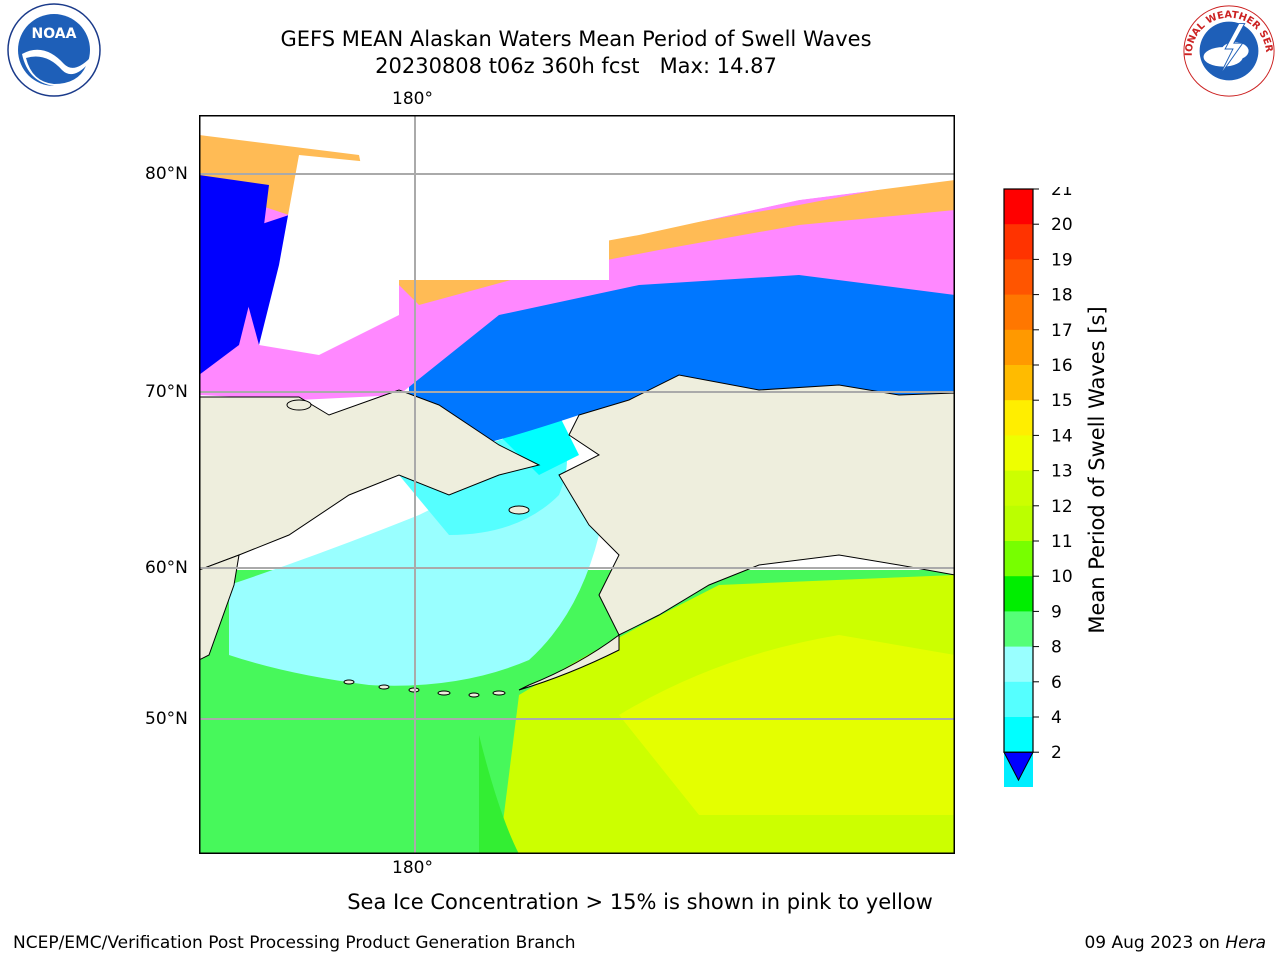  I want to click on colorbar-tick-label: 12, so click(1062, 507).